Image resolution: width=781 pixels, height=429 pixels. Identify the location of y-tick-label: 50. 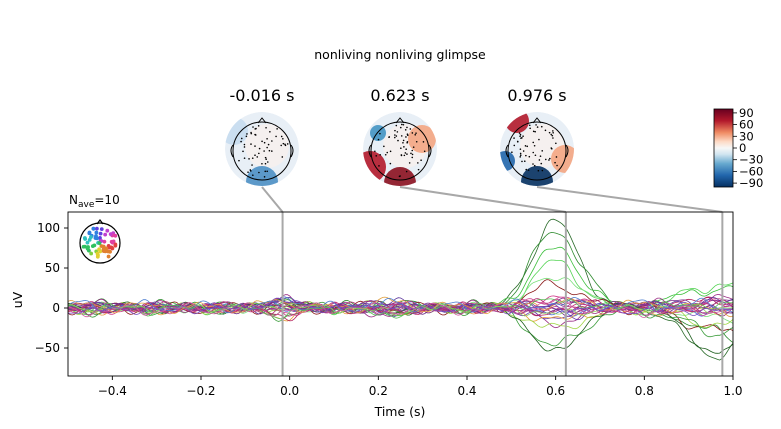
(52, 268).